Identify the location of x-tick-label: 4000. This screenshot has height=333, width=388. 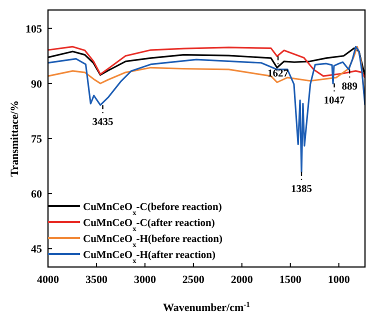
(48, 280).